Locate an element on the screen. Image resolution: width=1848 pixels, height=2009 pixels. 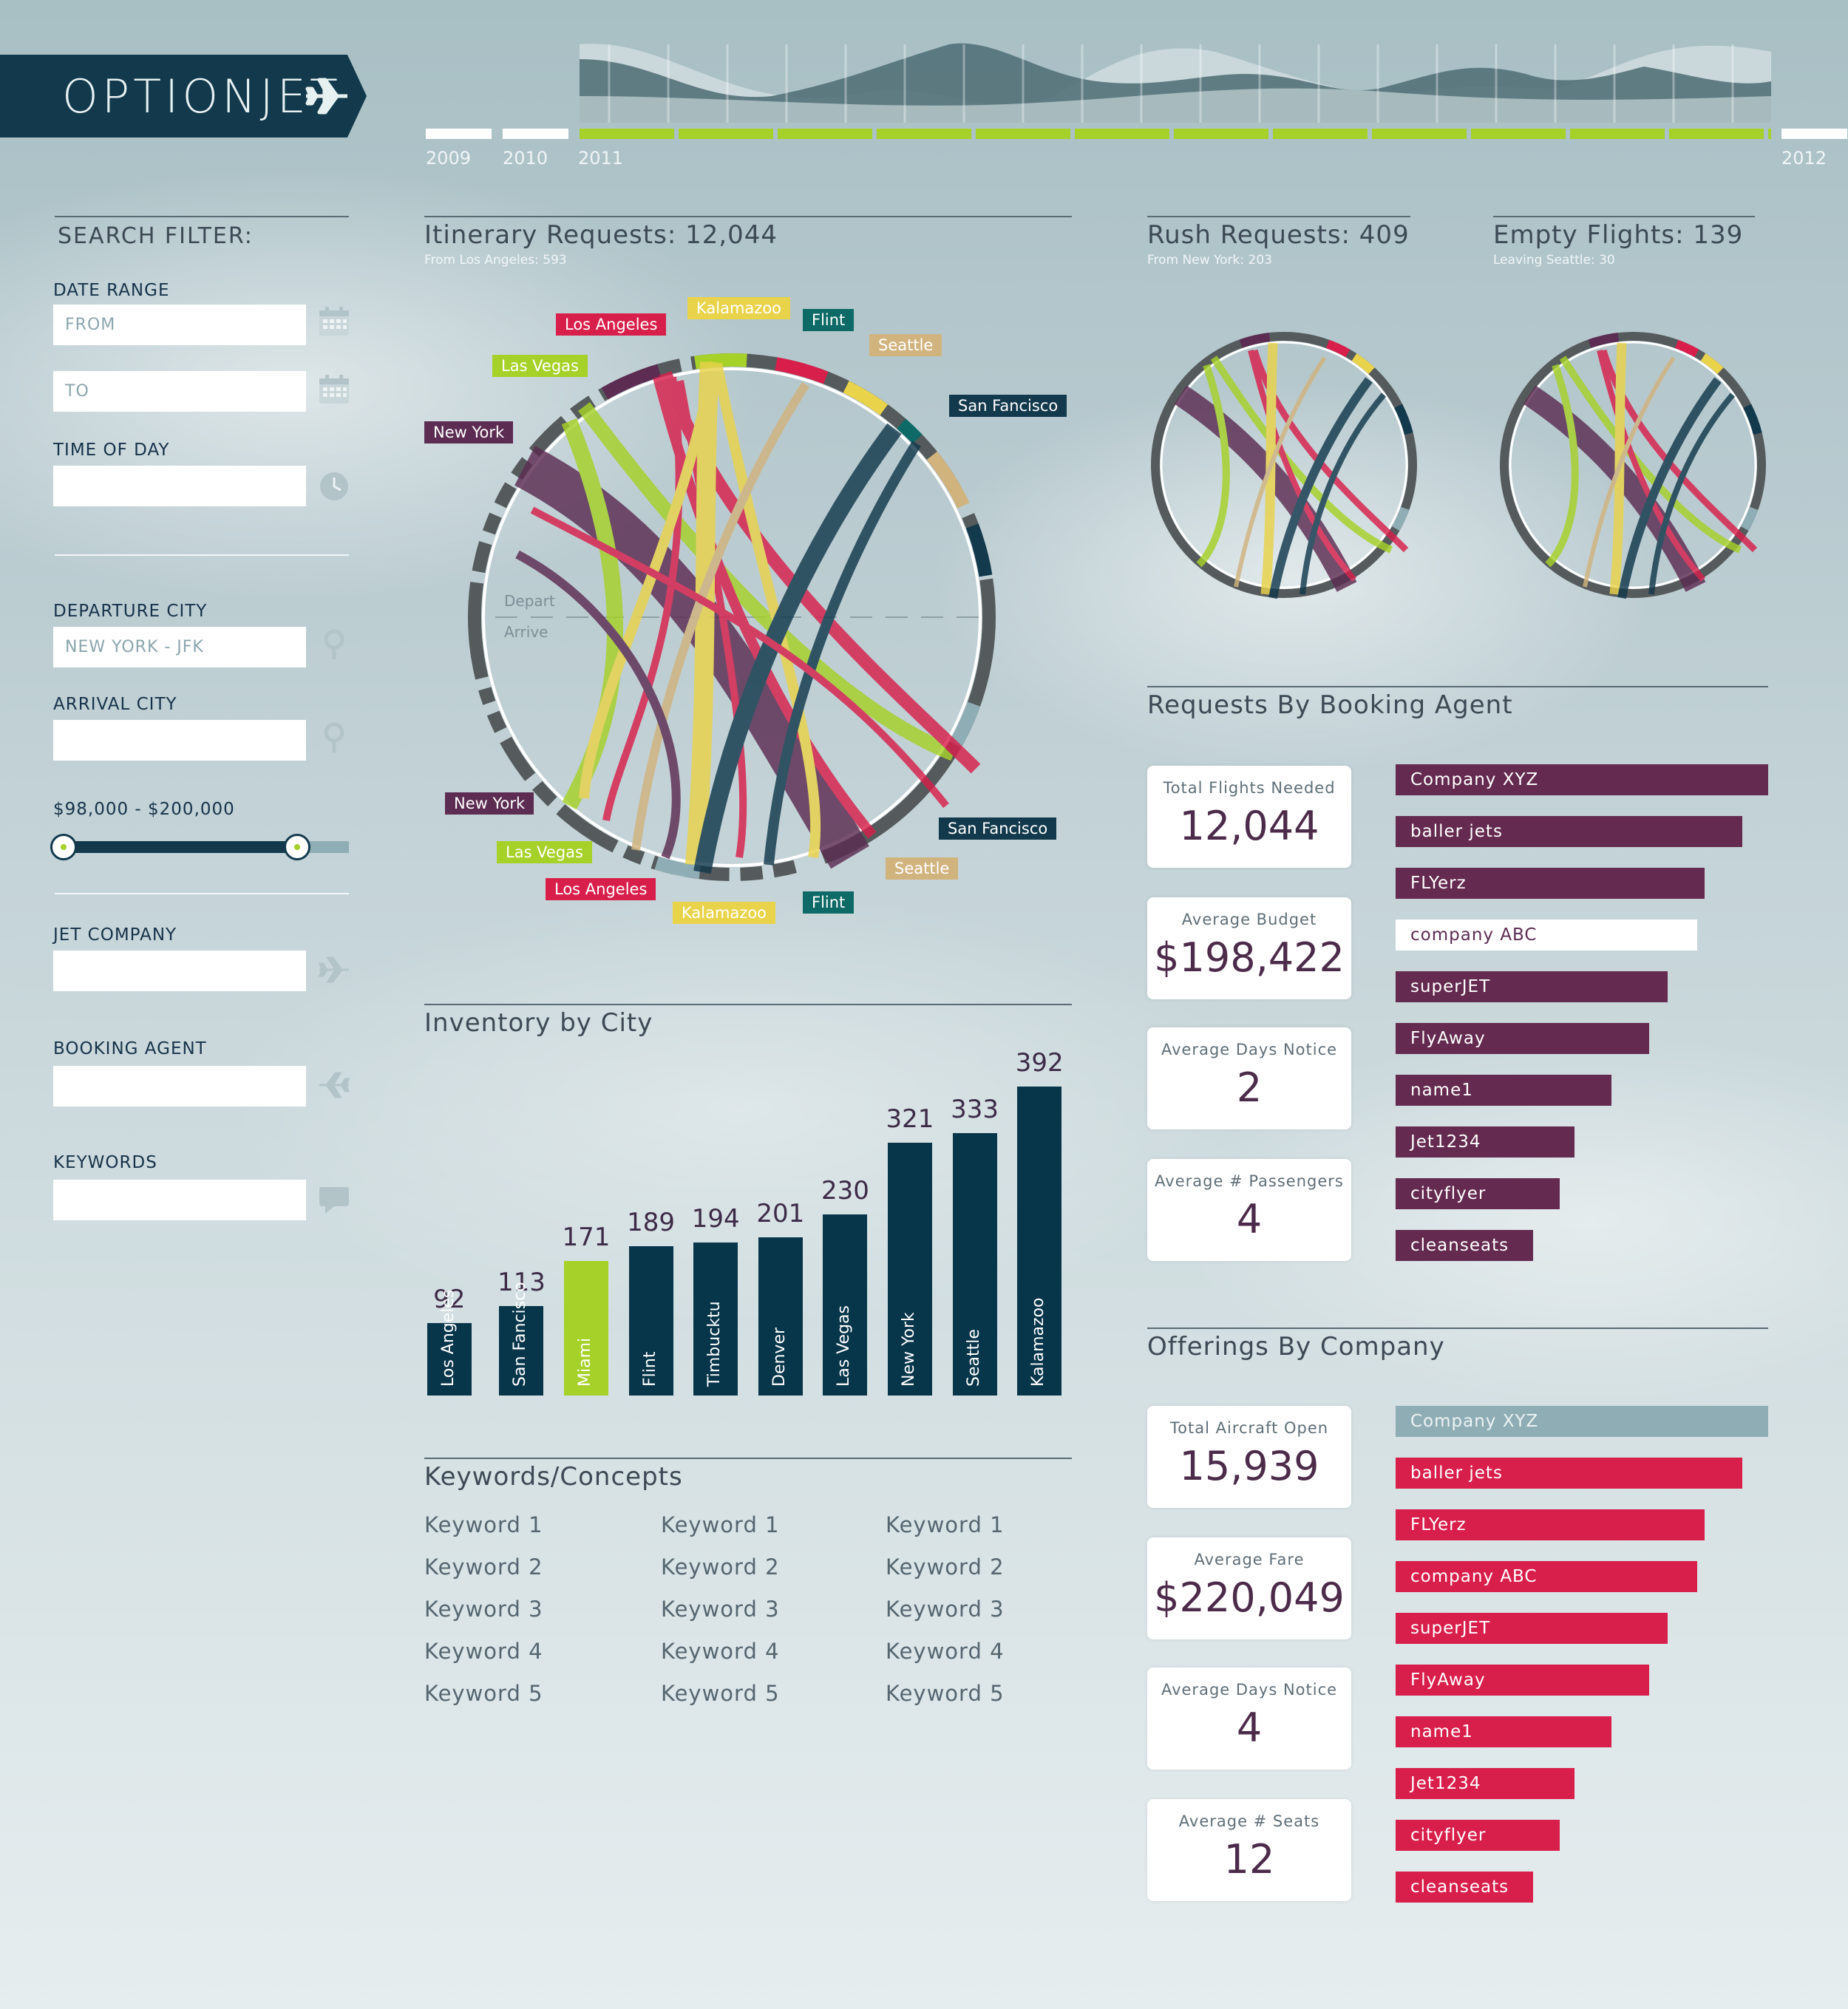
stat-value: 2 is located at coordinates (1249, 1087).